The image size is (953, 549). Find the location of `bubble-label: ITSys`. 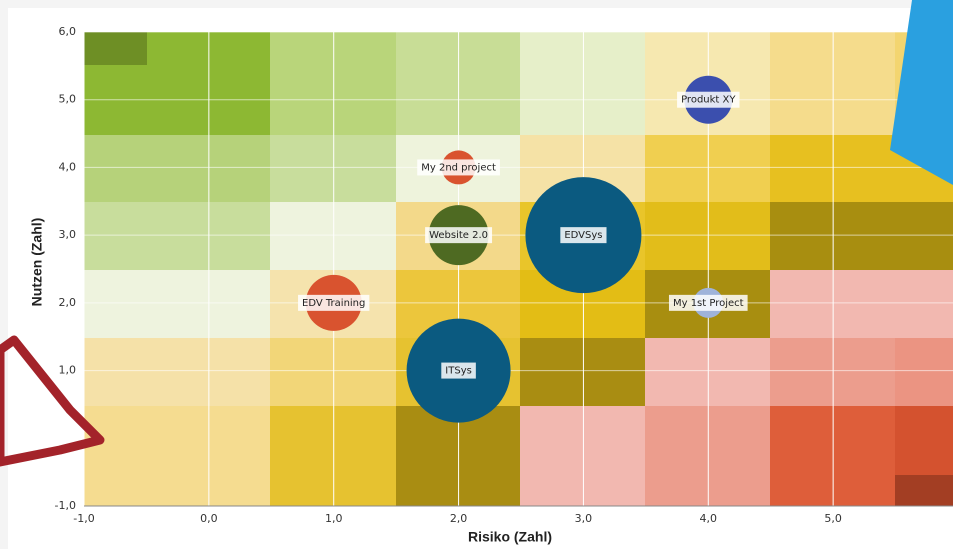

bubble-label: ITSys is located at coordinates (458, 371).